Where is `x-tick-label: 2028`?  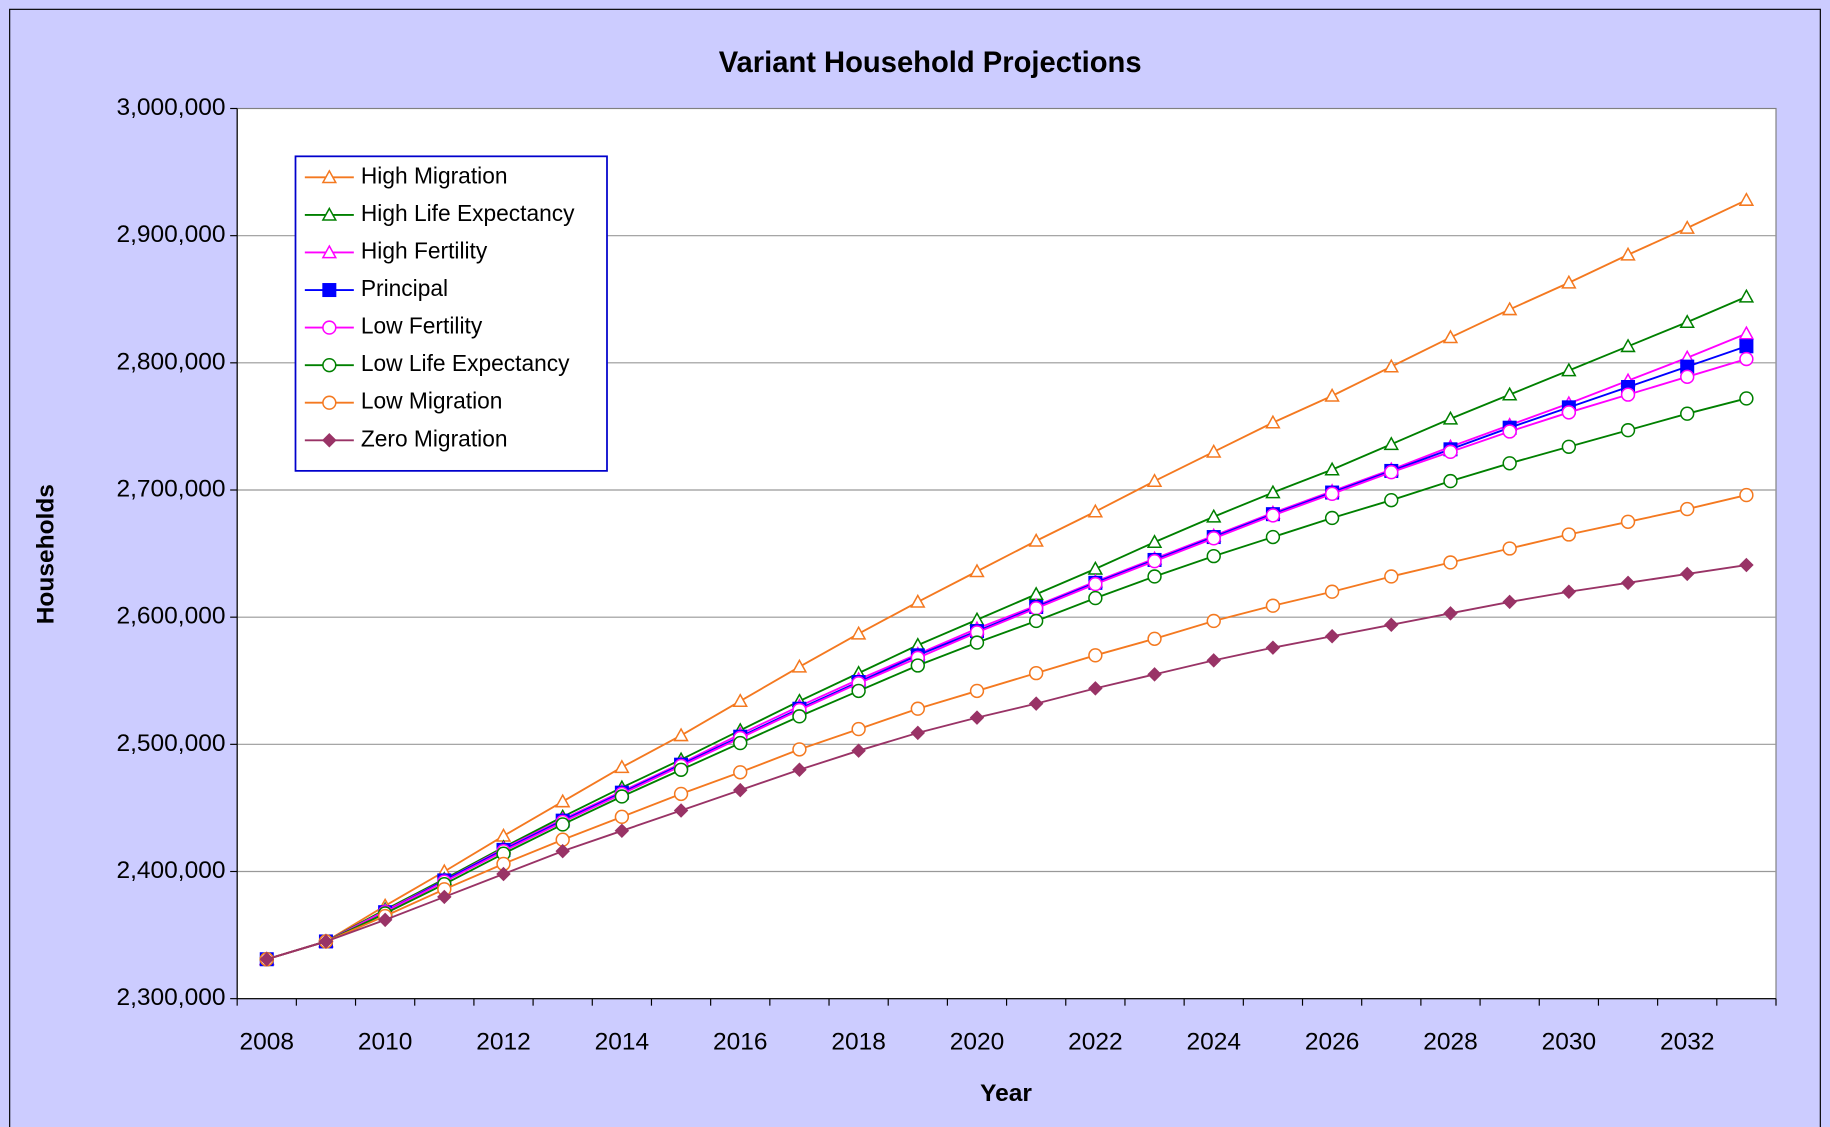 x-tick-label: 2028 is located at coordinates (1450, 1041).